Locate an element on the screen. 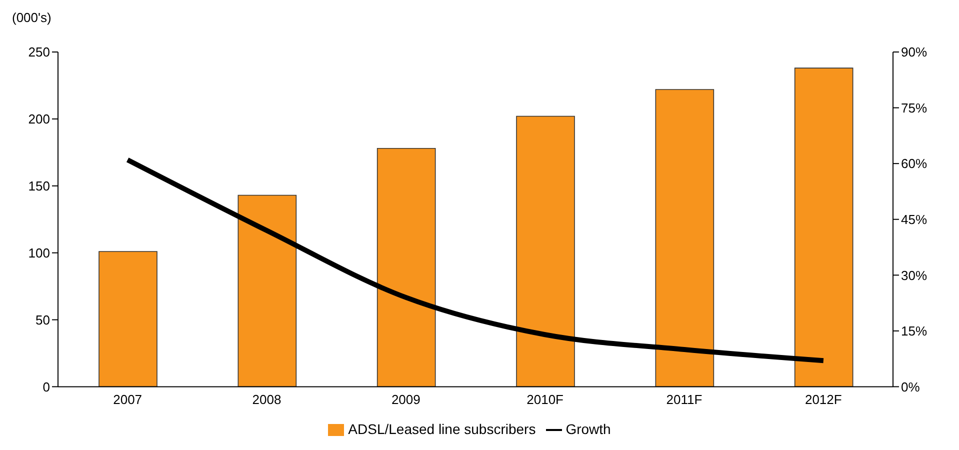 Image resolution: width=959 pixels, height=450 pixels. x-tick-label: 2011F is located at coordinates (684, 399).